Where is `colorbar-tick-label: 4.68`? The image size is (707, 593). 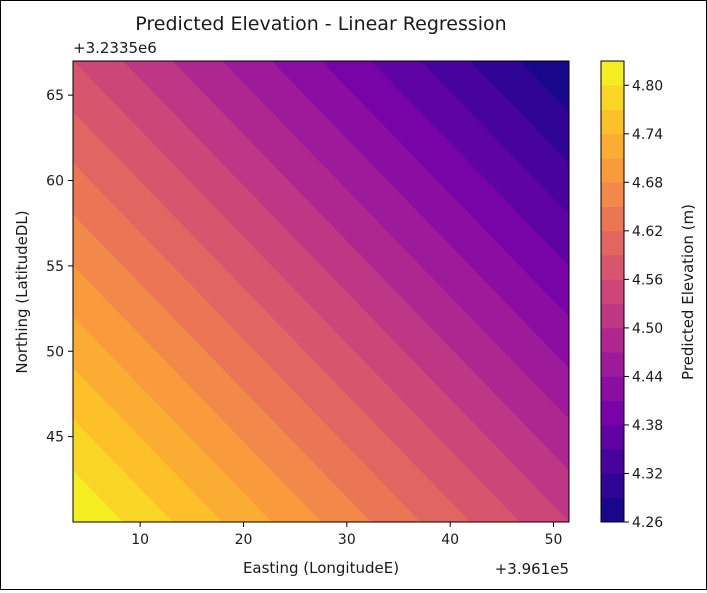 colorbar-tick-label: 4.68 is located at coordinates (647, 183).